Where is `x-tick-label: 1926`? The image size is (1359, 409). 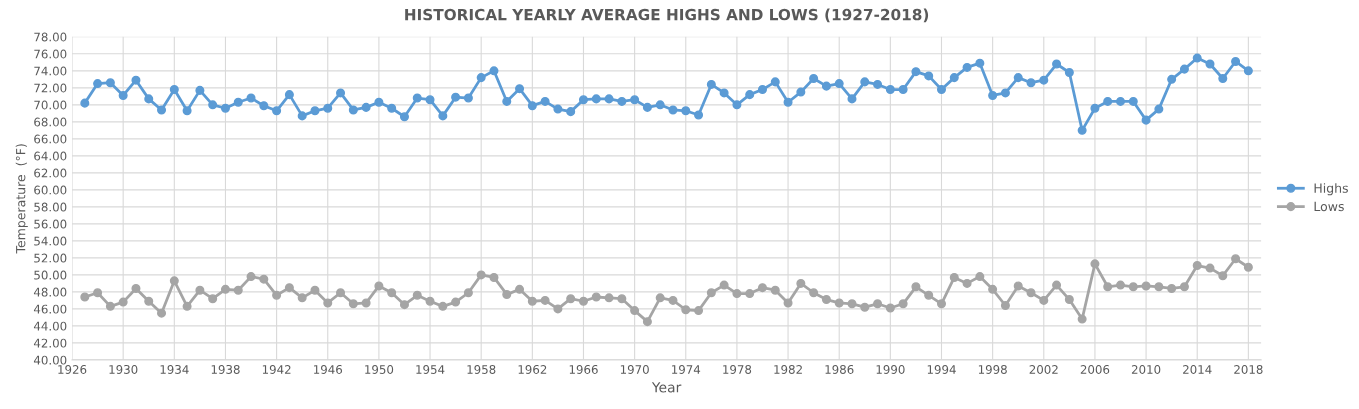 x-tick-label: 1926 is located at coordinates (72, 369).